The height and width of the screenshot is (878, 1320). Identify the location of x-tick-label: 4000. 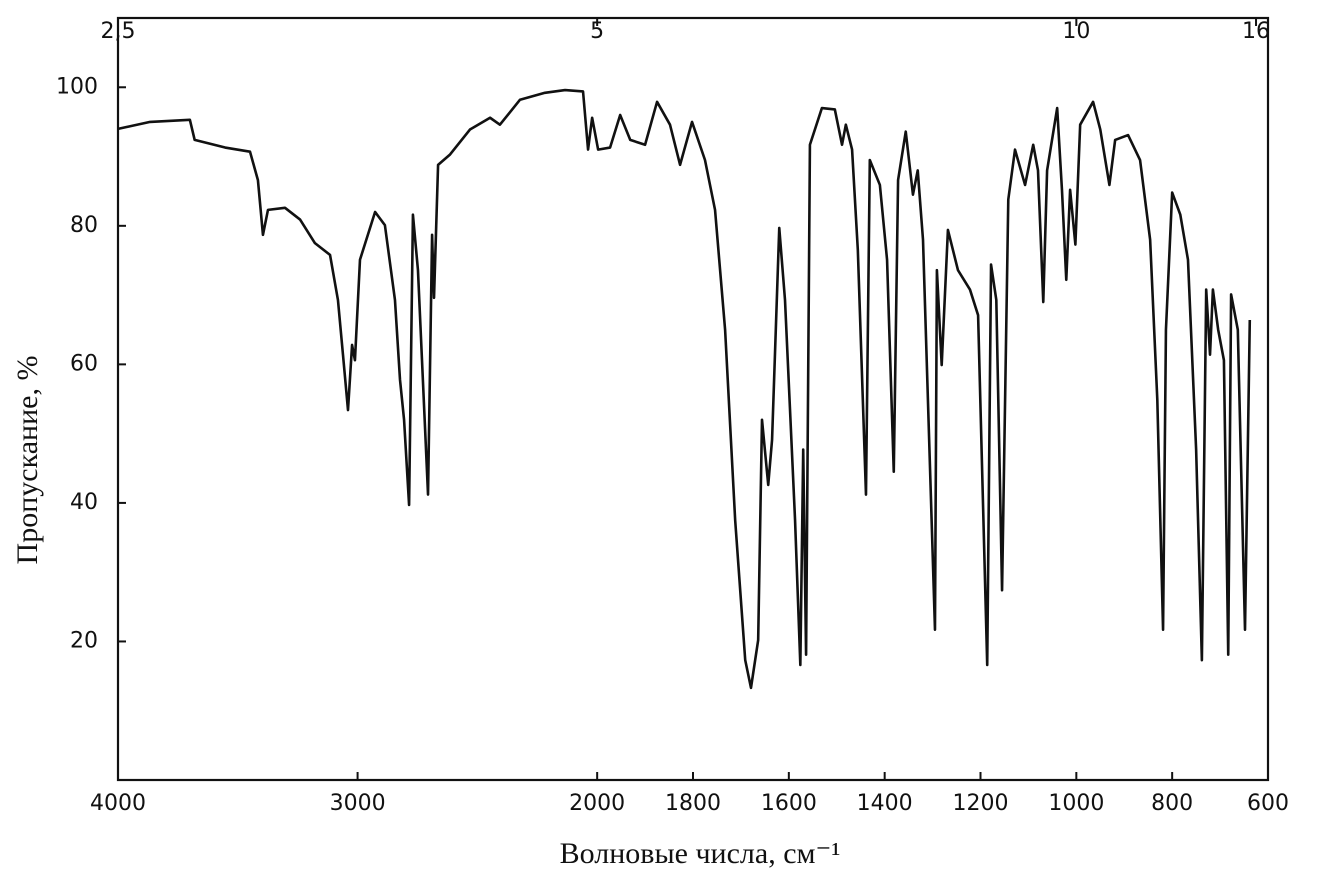
(118, 803).